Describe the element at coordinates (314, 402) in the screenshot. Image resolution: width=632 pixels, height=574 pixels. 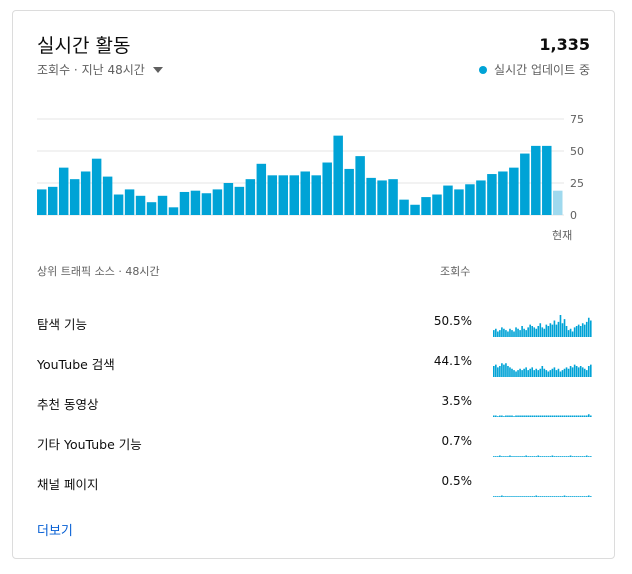
I see `traffic-source-row: 추천 동영상 3.5%` at that location.